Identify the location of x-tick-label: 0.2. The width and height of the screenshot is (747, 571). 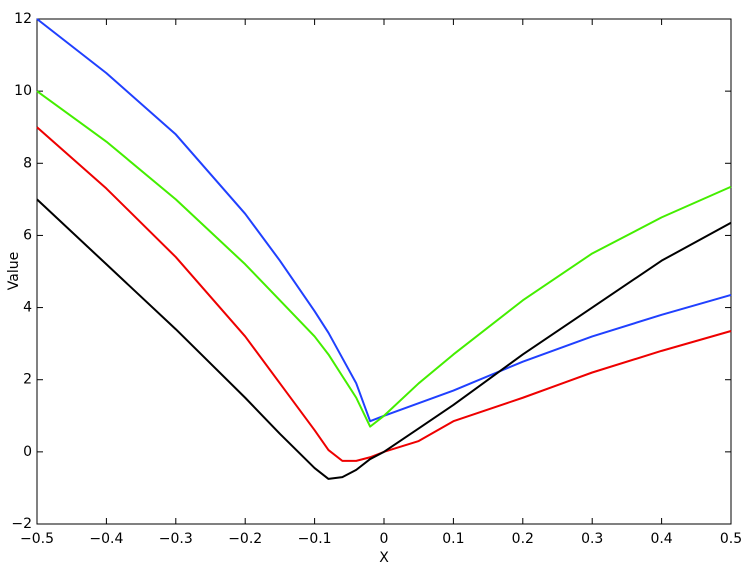
(523, 539).